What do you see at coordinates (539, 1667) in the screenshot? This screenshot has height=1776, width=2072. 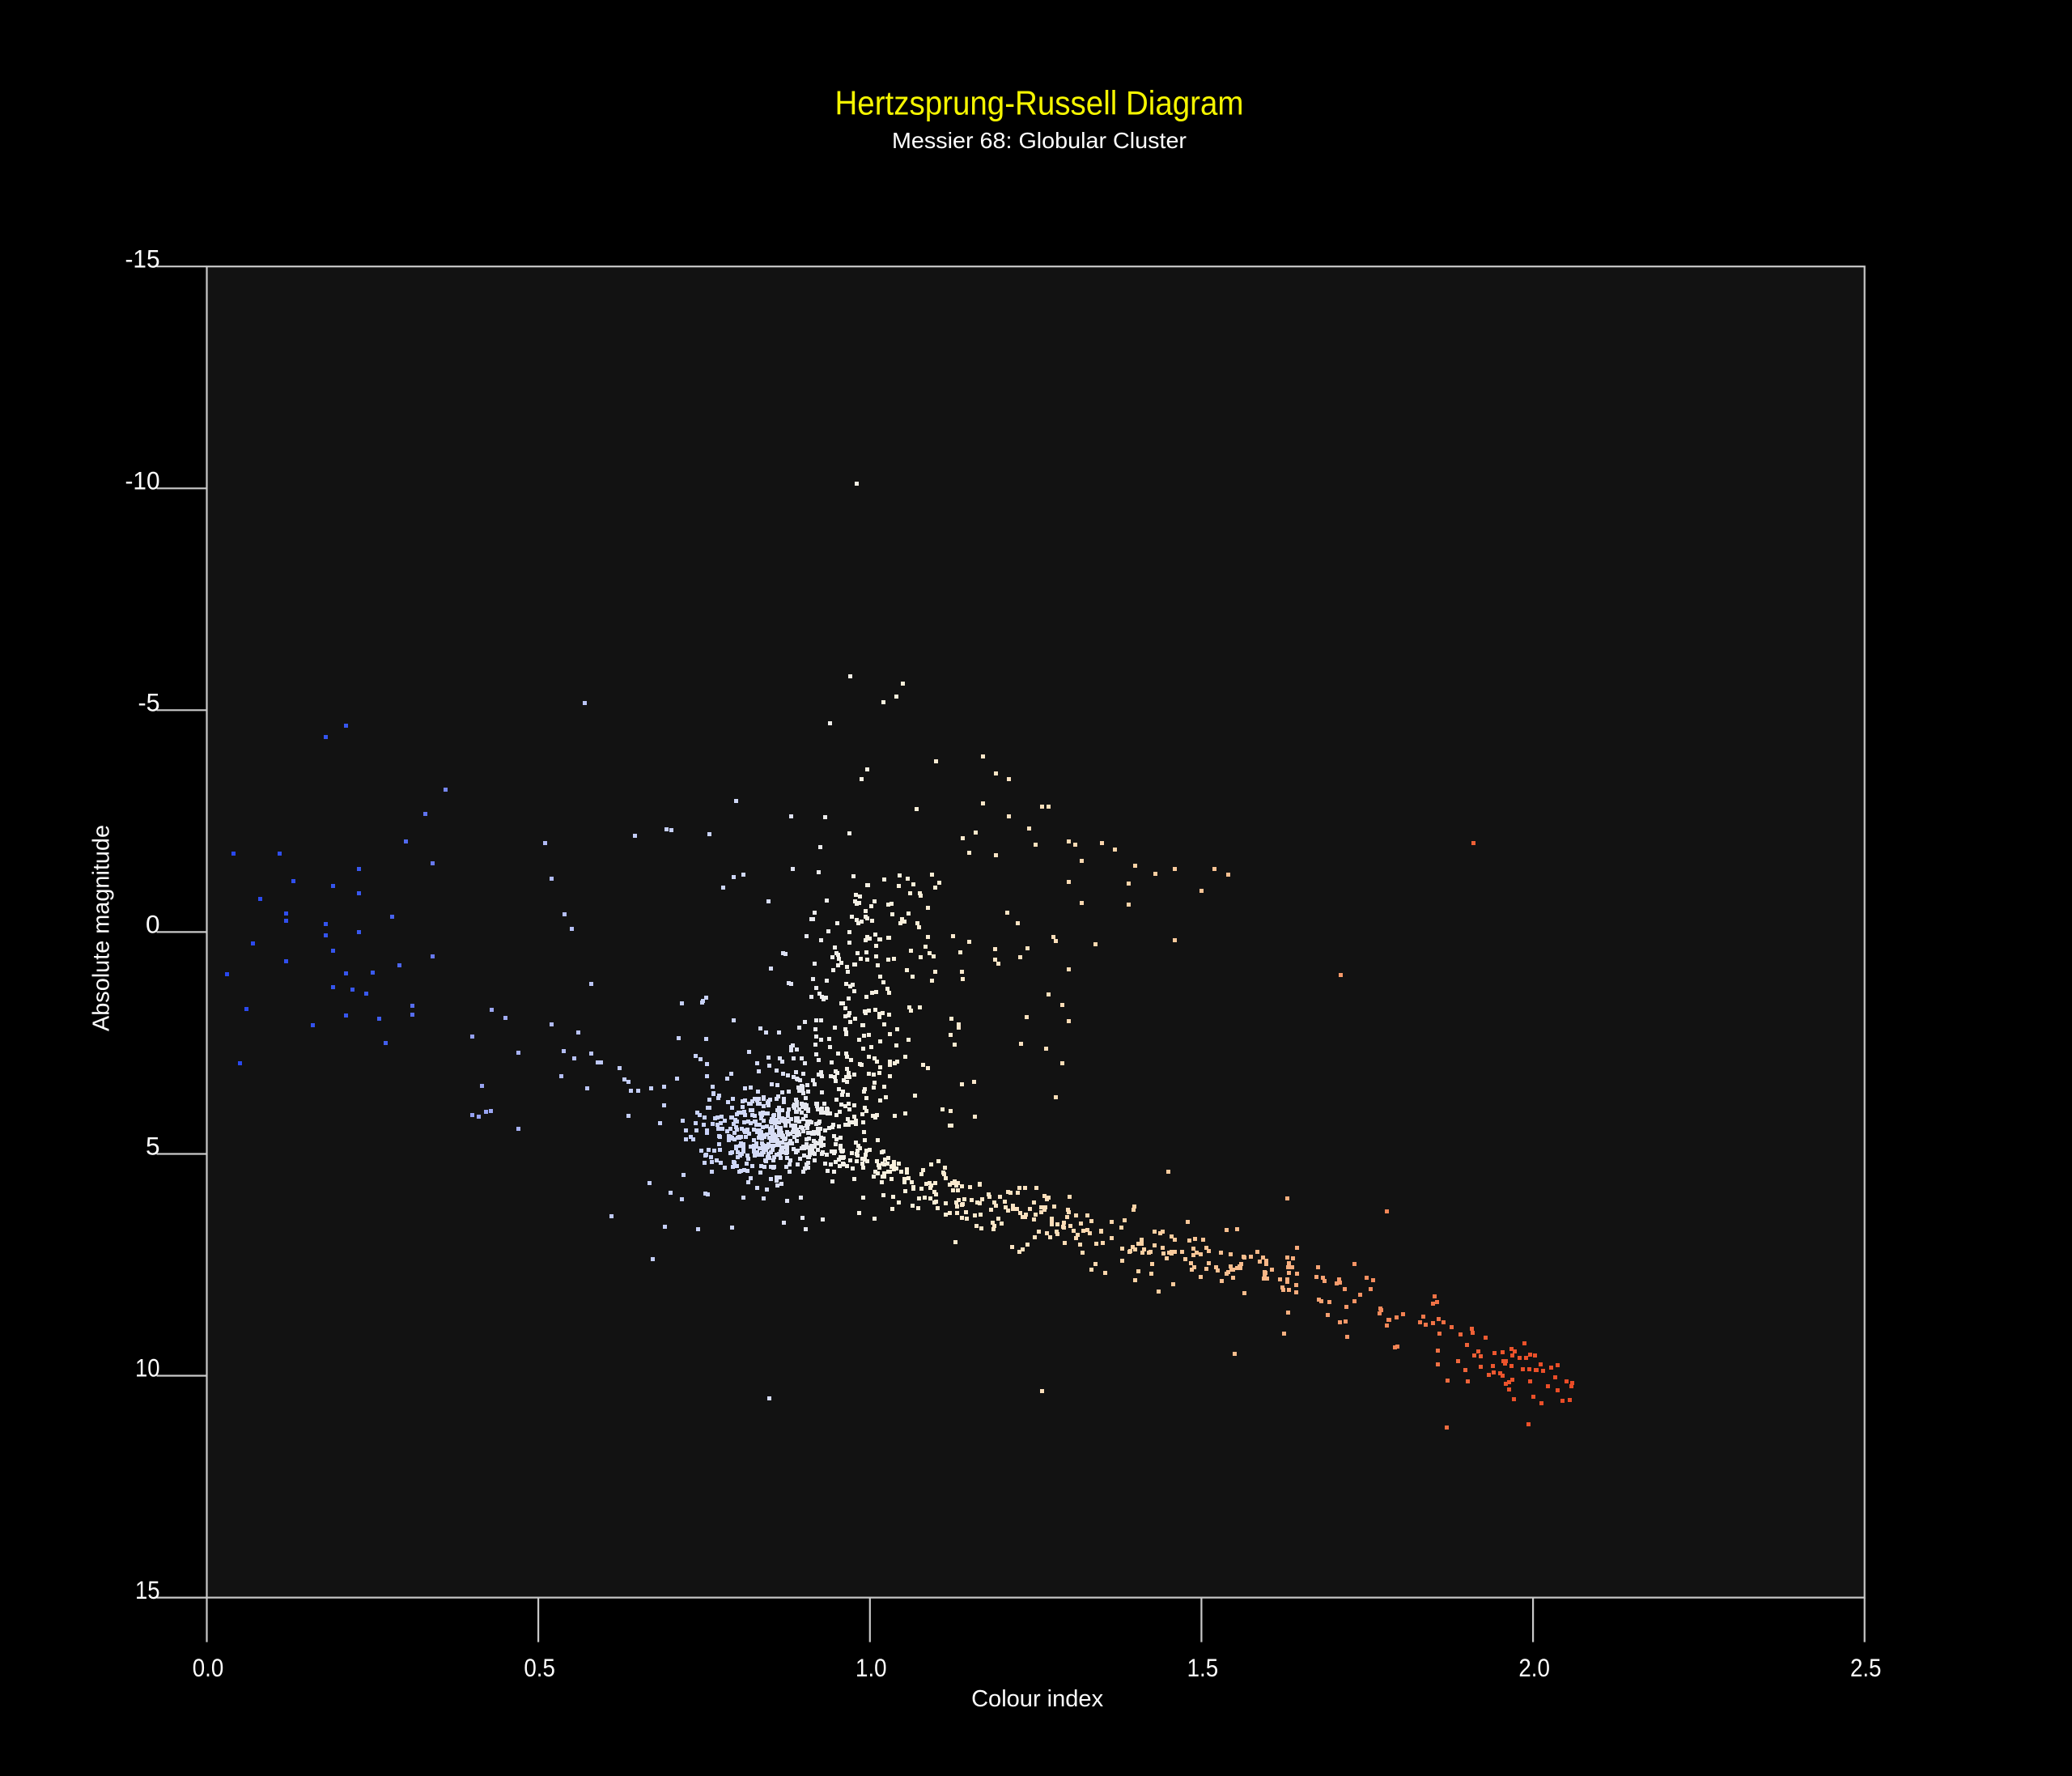 I see `svg-text: 0.5` at bounding box center [539, 1667].